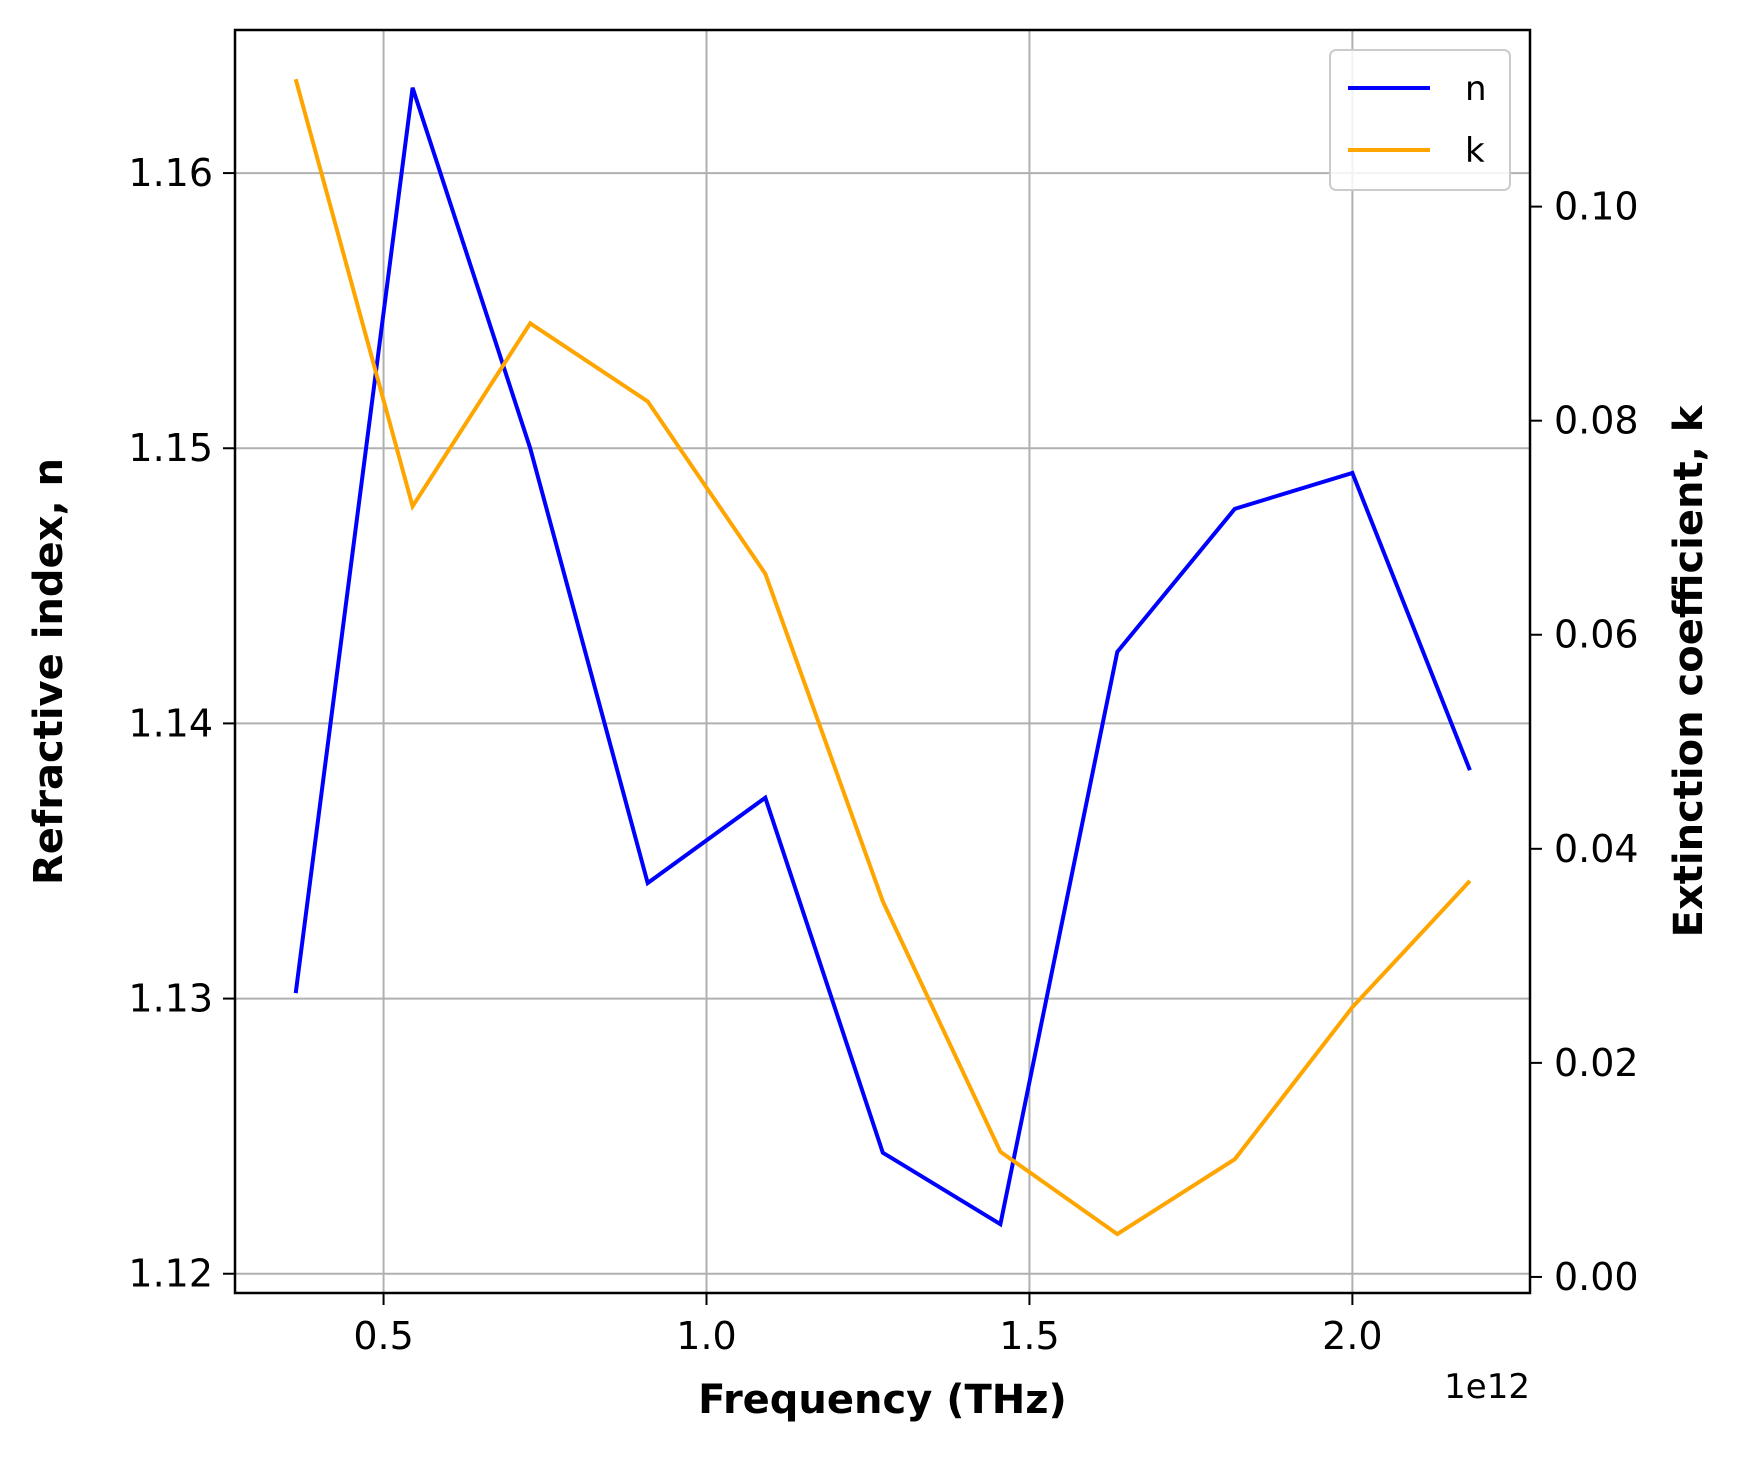 This screenshot has width=1758, height=1458. Describe the element at coordinates (1596, 421) in the screenshot. I see `y-right-tick-label-4: 0.08` at that location.